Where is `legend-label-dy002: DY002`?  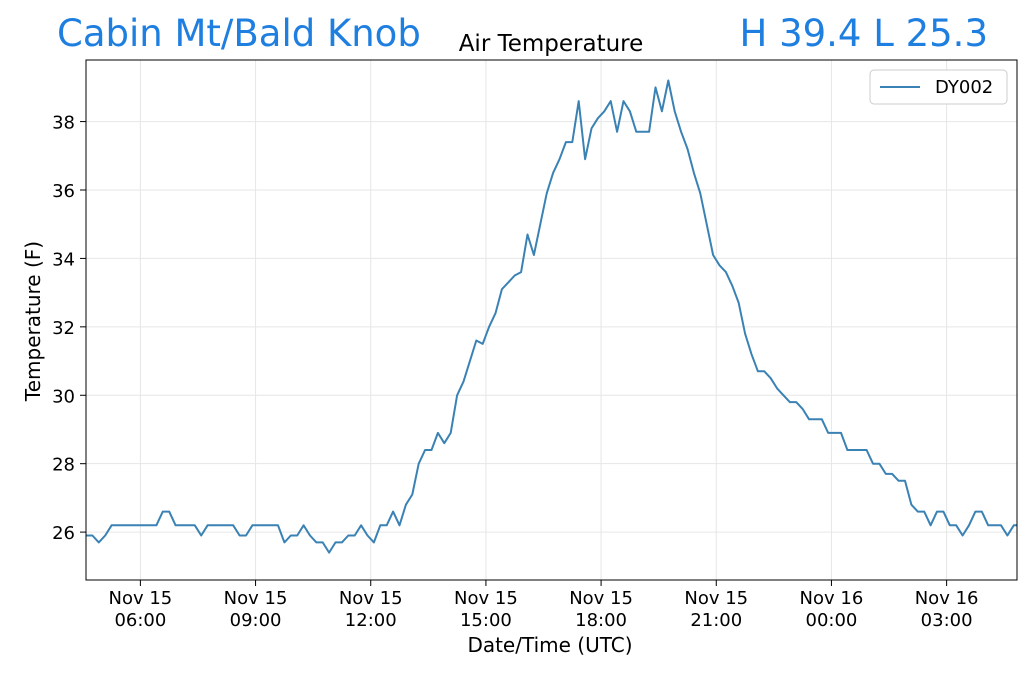 legend-label-dy002: DY002 is located at coordinates (964, 87).